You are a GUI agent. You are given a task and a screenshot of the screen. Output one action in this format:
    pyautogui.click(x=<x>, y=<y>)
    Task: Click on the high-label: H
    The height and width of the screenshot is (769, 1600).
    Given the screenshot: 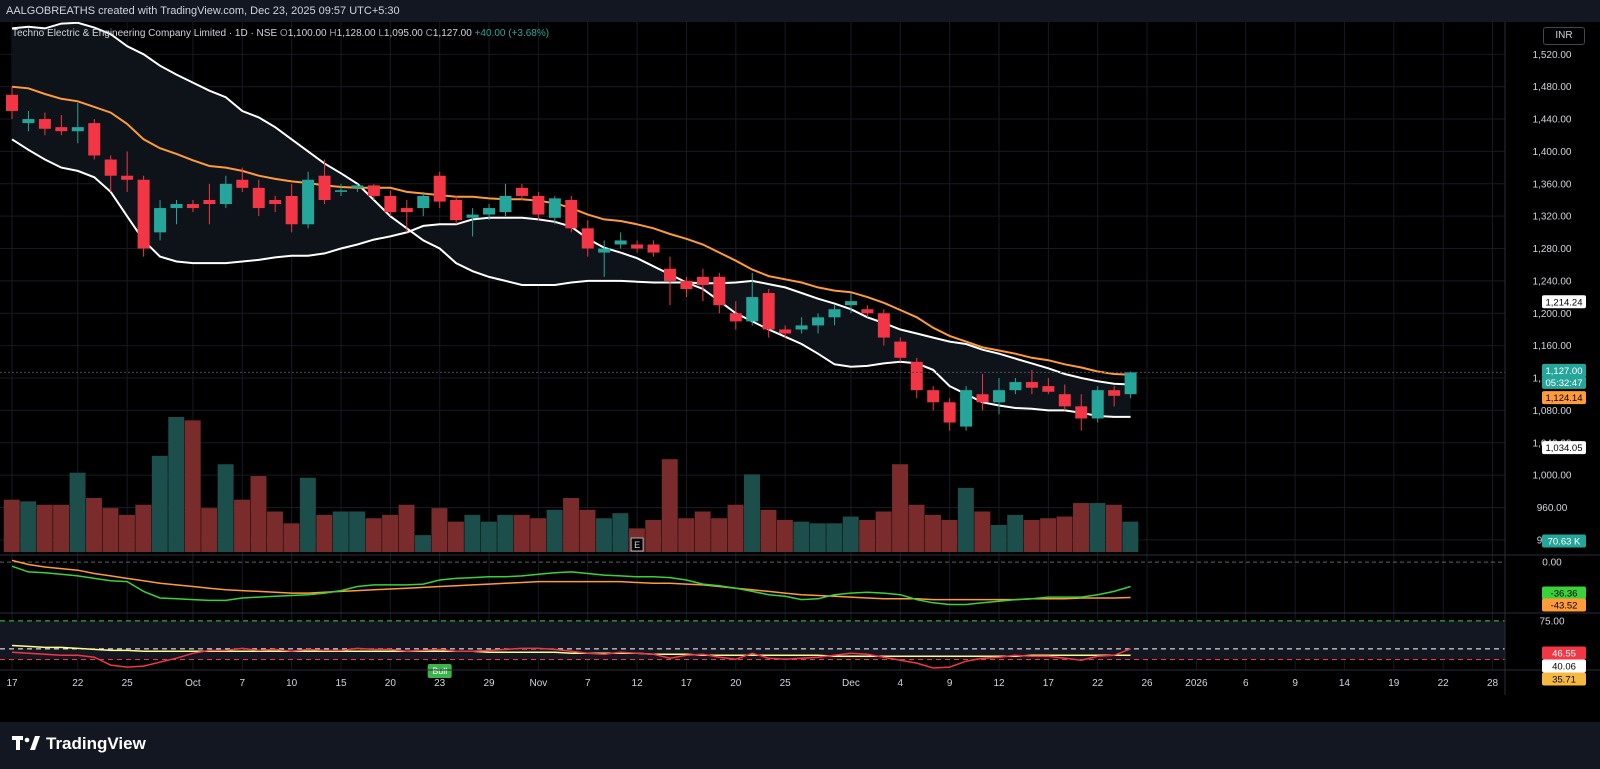 What is the action you would take?
    pyautogui.click(x=333, y=33)
    